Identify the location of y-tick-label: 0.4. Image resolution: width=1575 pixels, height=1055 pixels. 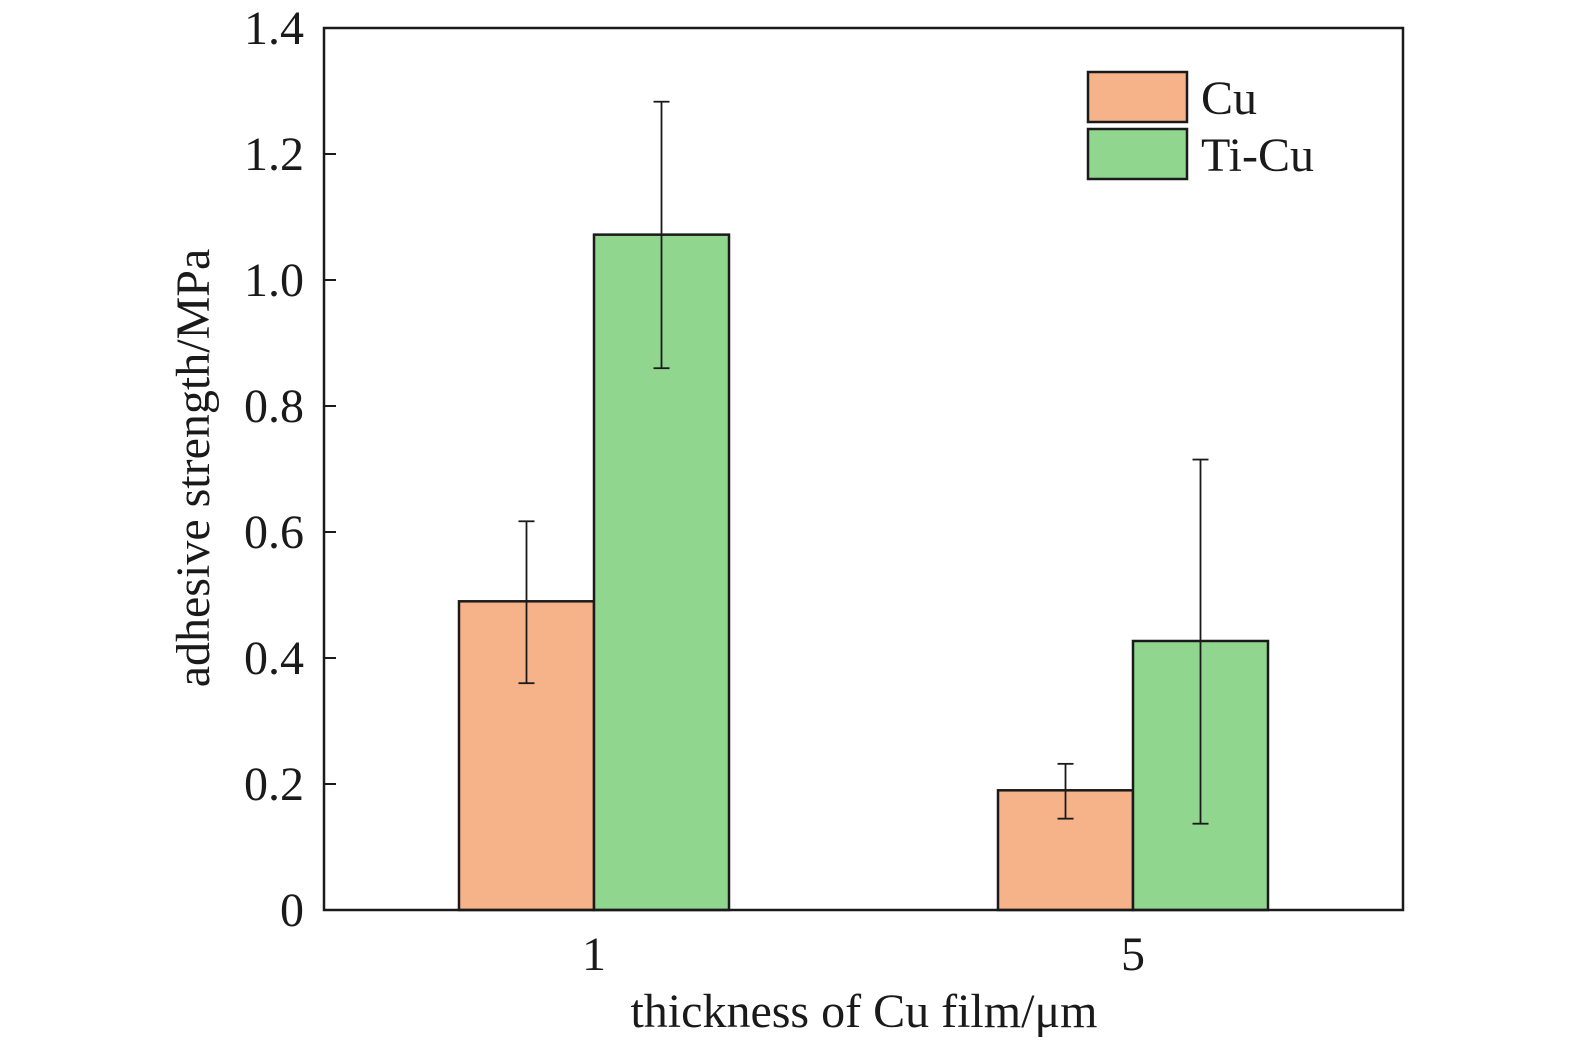
(274, 658).